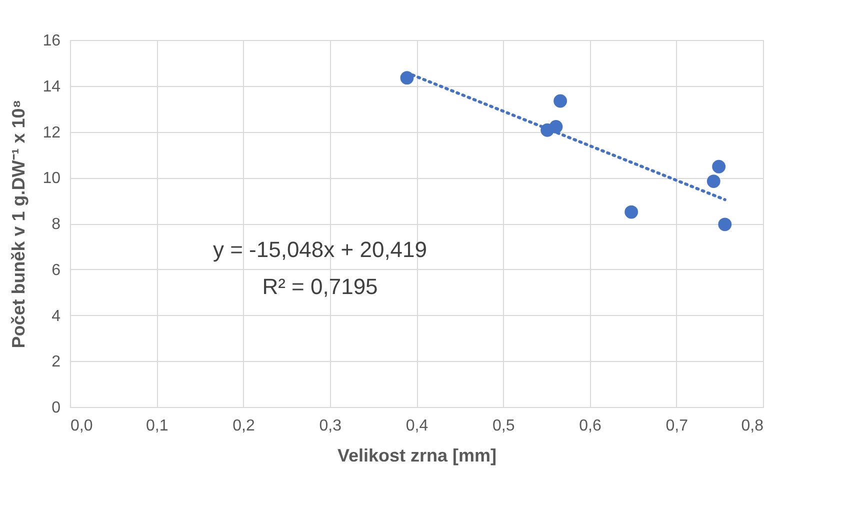  I want to click on x-tick-label: 0,8, so click(752, 426).